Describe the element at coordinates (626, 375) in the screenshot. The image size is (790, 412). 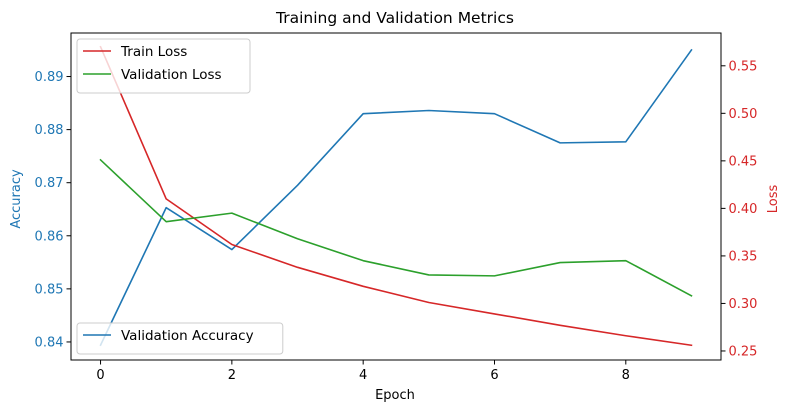
I see `x-tick-label: 8` at that location.